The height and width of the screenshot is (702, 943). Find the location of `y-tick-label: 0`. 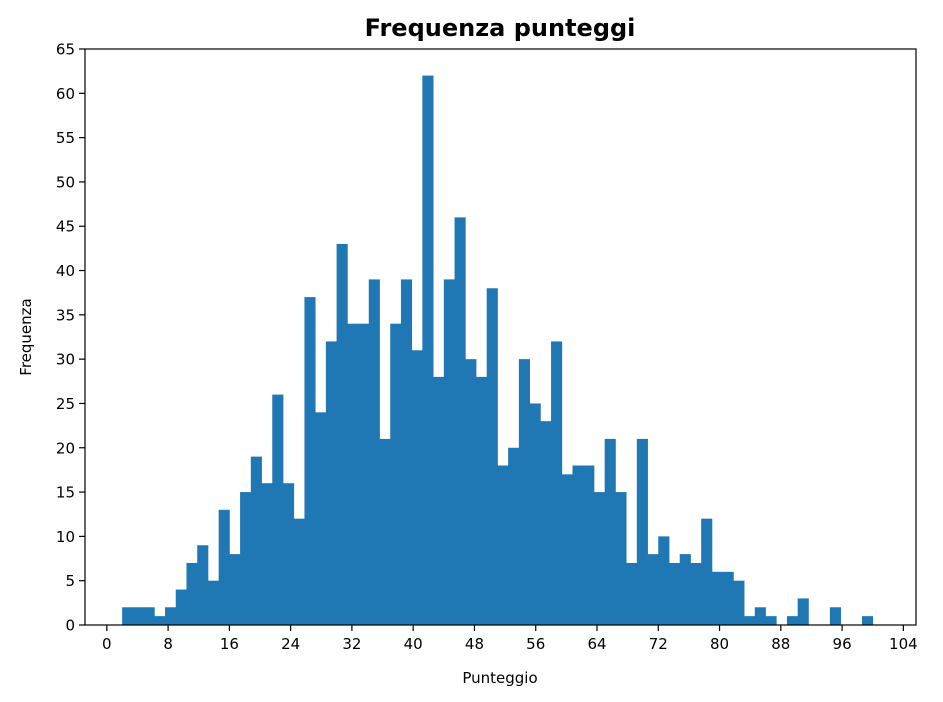

y-tick-label: 0 is located at coordinates (70, 626).